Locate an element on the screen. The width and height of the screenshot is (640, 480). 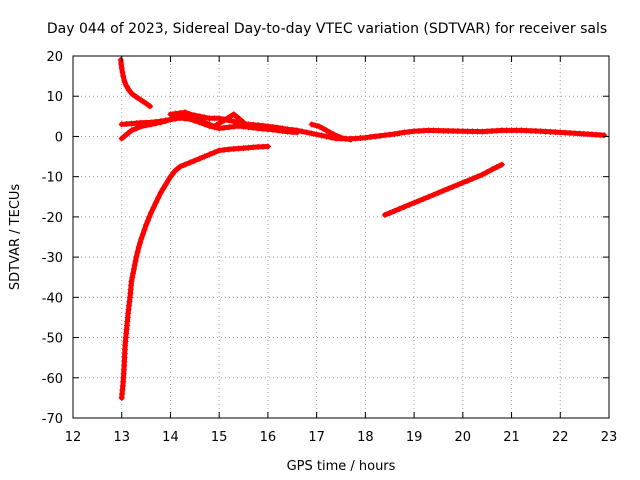
x-tick-label: 23 is located at coordinates (609, 437).